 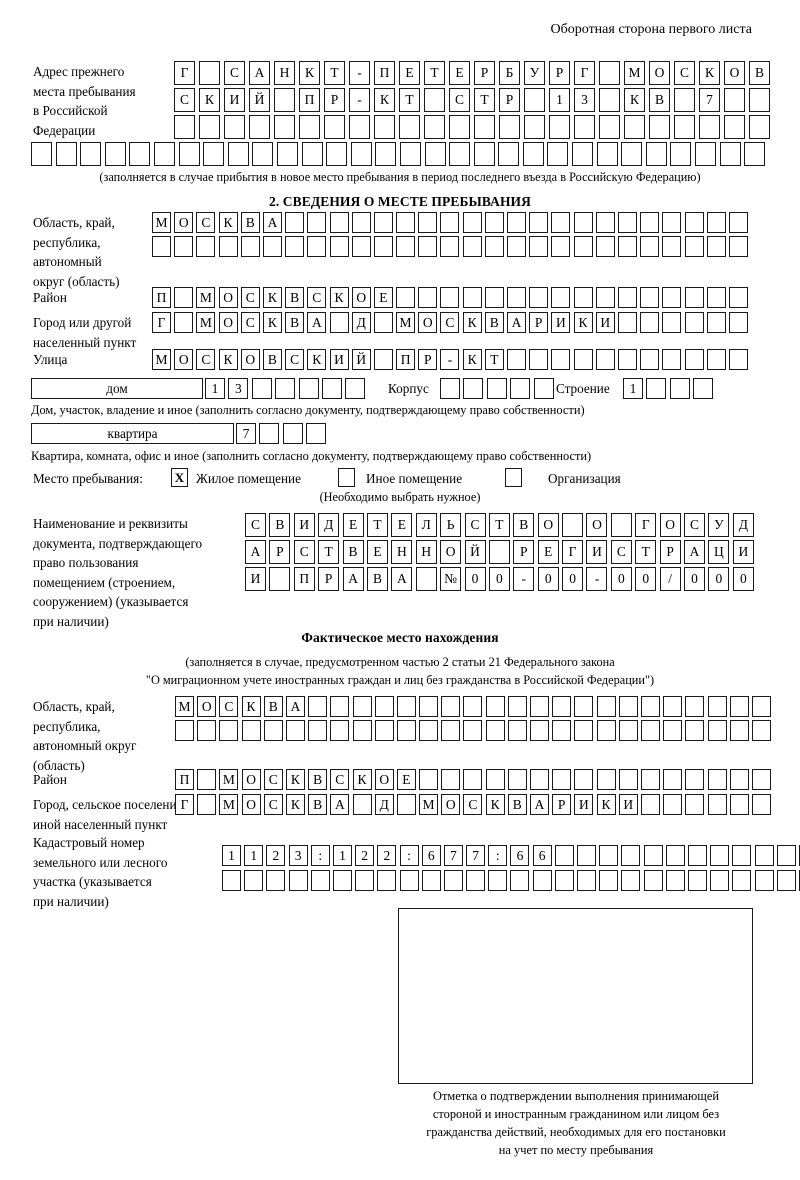 I want to click on stroenie-cells: 1, so click(x=668, y=388).